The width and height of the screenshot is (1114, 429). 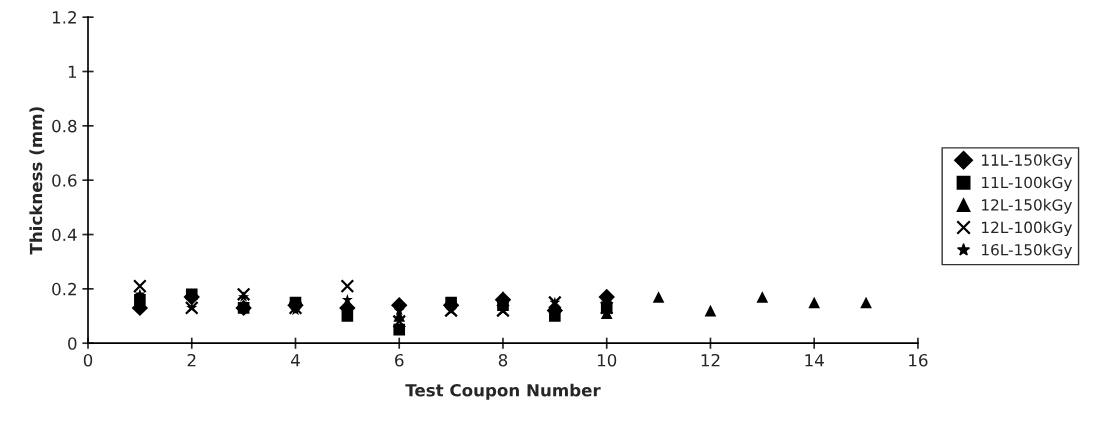 What do you see at coordinates (72, 343) in the screenshot?
I see `y-tick-label: 0` at bounding box center [72, 343].